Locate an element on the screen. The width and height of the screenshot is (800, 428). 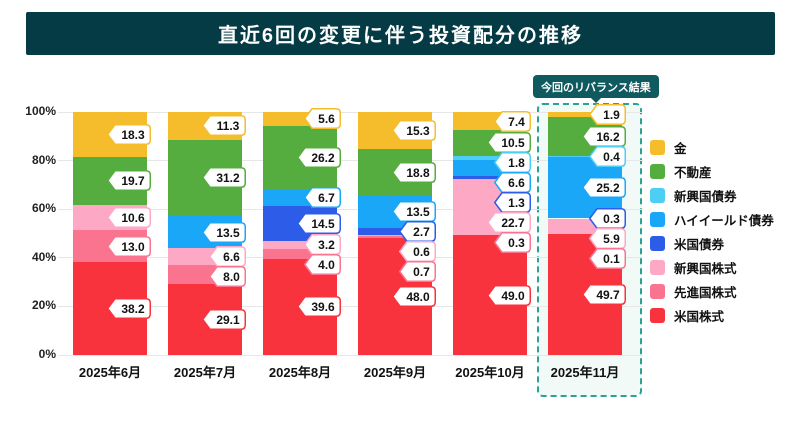
svg-text: 4.0 is located at coordinates (326, 265).